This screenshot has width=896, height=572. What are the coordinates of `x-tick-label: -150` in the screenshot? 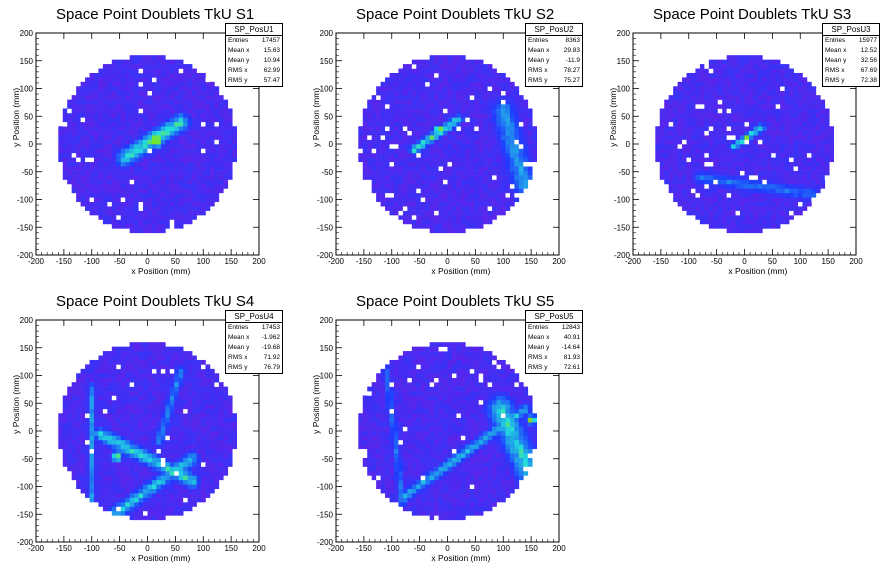 It's located at (364, 261).